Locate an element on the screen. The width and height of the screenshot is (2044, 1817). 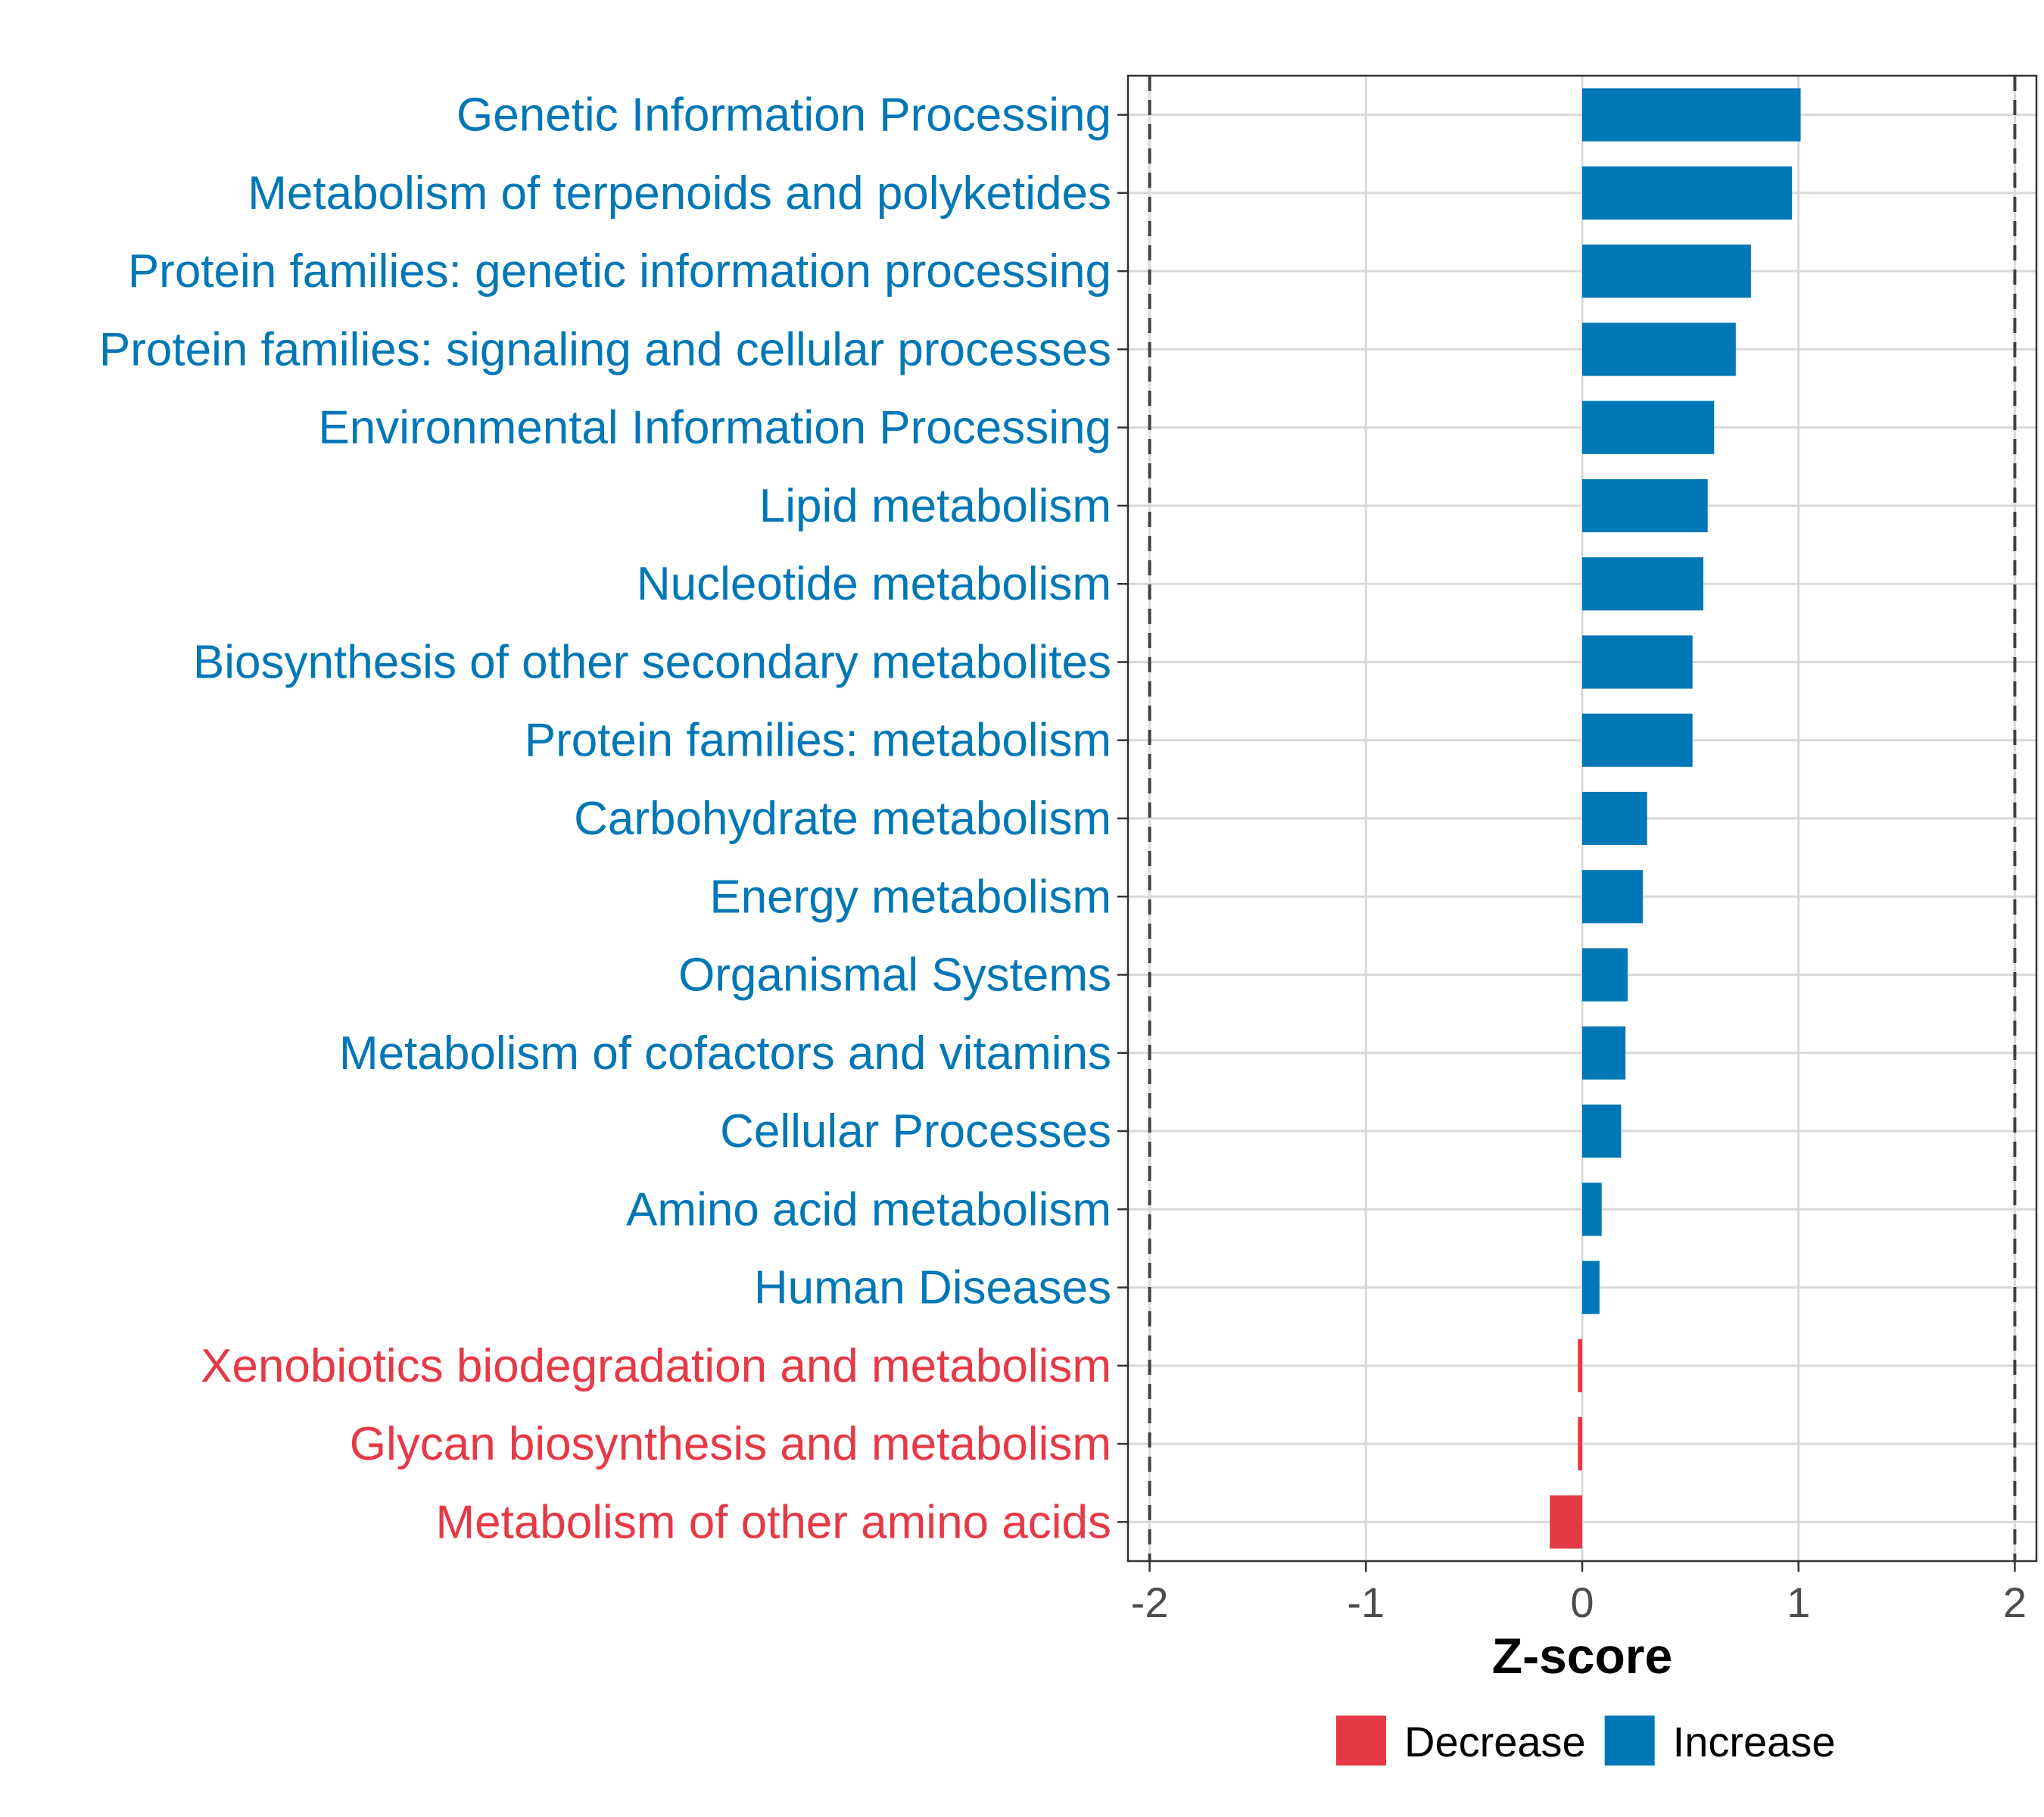
category-label: Cellular Processes is located at coordinates (915, 1131).